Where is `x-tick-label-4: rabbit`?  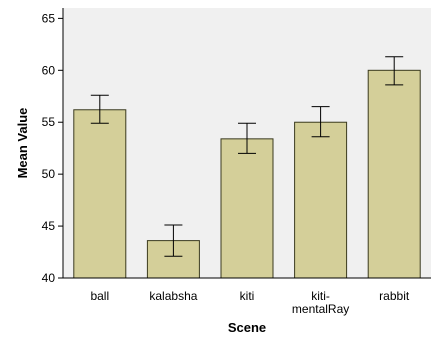
x-tick-label-4: rabbit is located at coordinates (394, 296).